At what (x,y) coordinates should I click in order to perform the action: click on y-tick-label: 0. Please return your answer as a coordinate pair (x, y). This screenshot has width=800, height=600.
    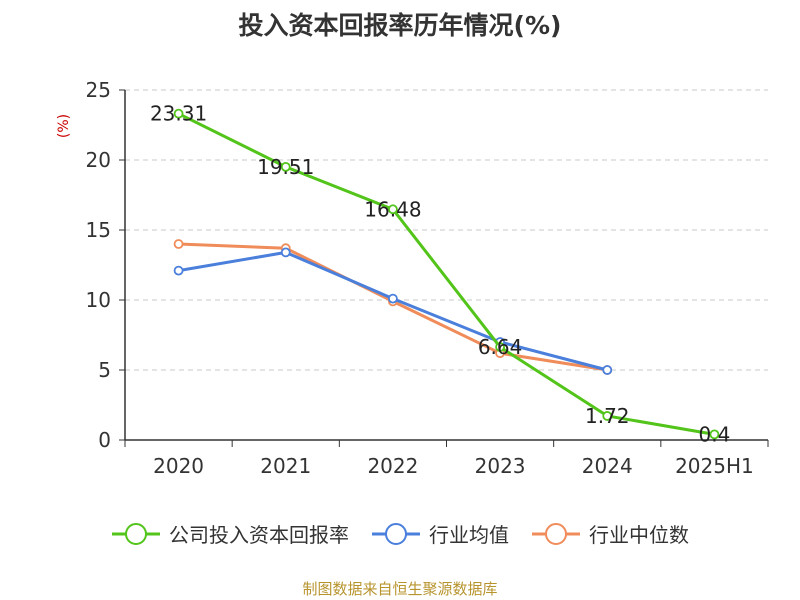
    Looking at the image, I should click on (104, 440).